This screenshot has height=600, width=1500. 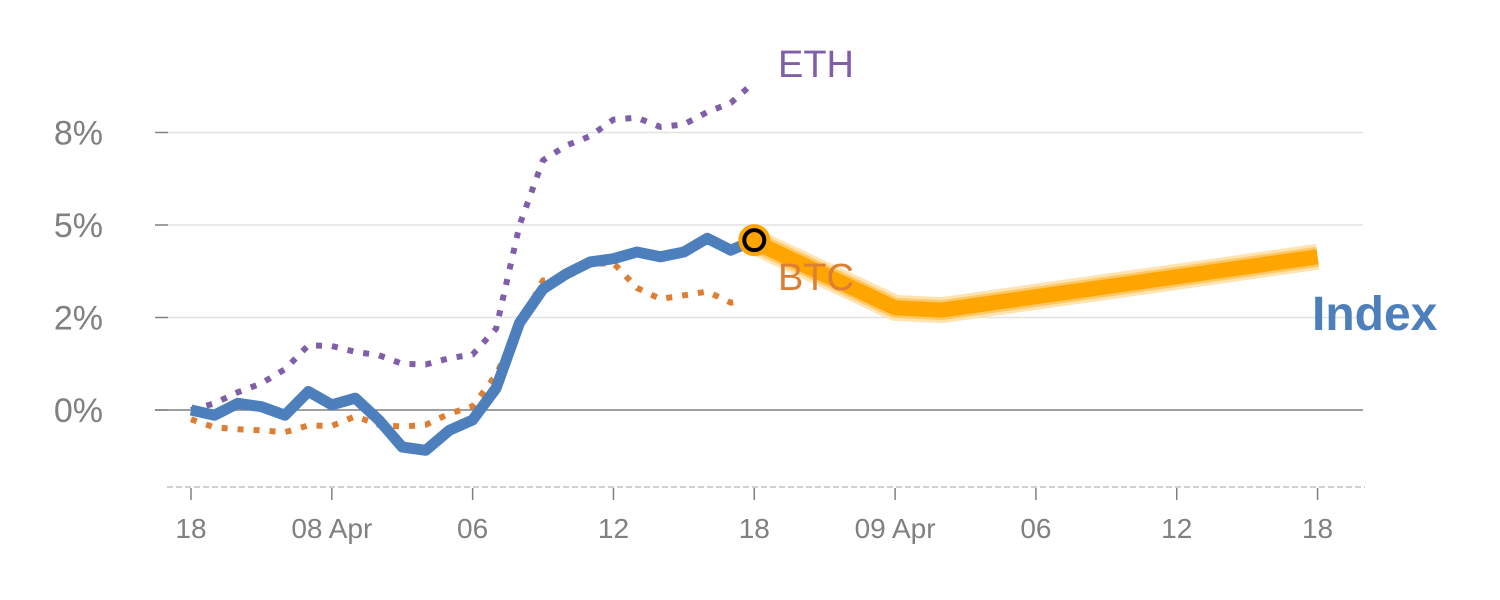 I want to click on y-tick-label: 5%, so click(x=78, y=226).